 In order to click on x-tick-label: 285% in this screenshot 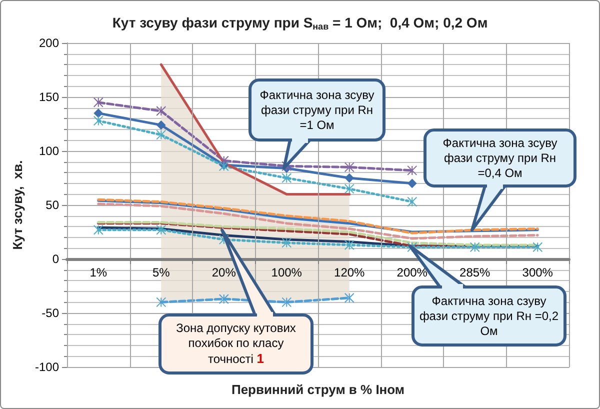, I will do `click(475, 272)`.